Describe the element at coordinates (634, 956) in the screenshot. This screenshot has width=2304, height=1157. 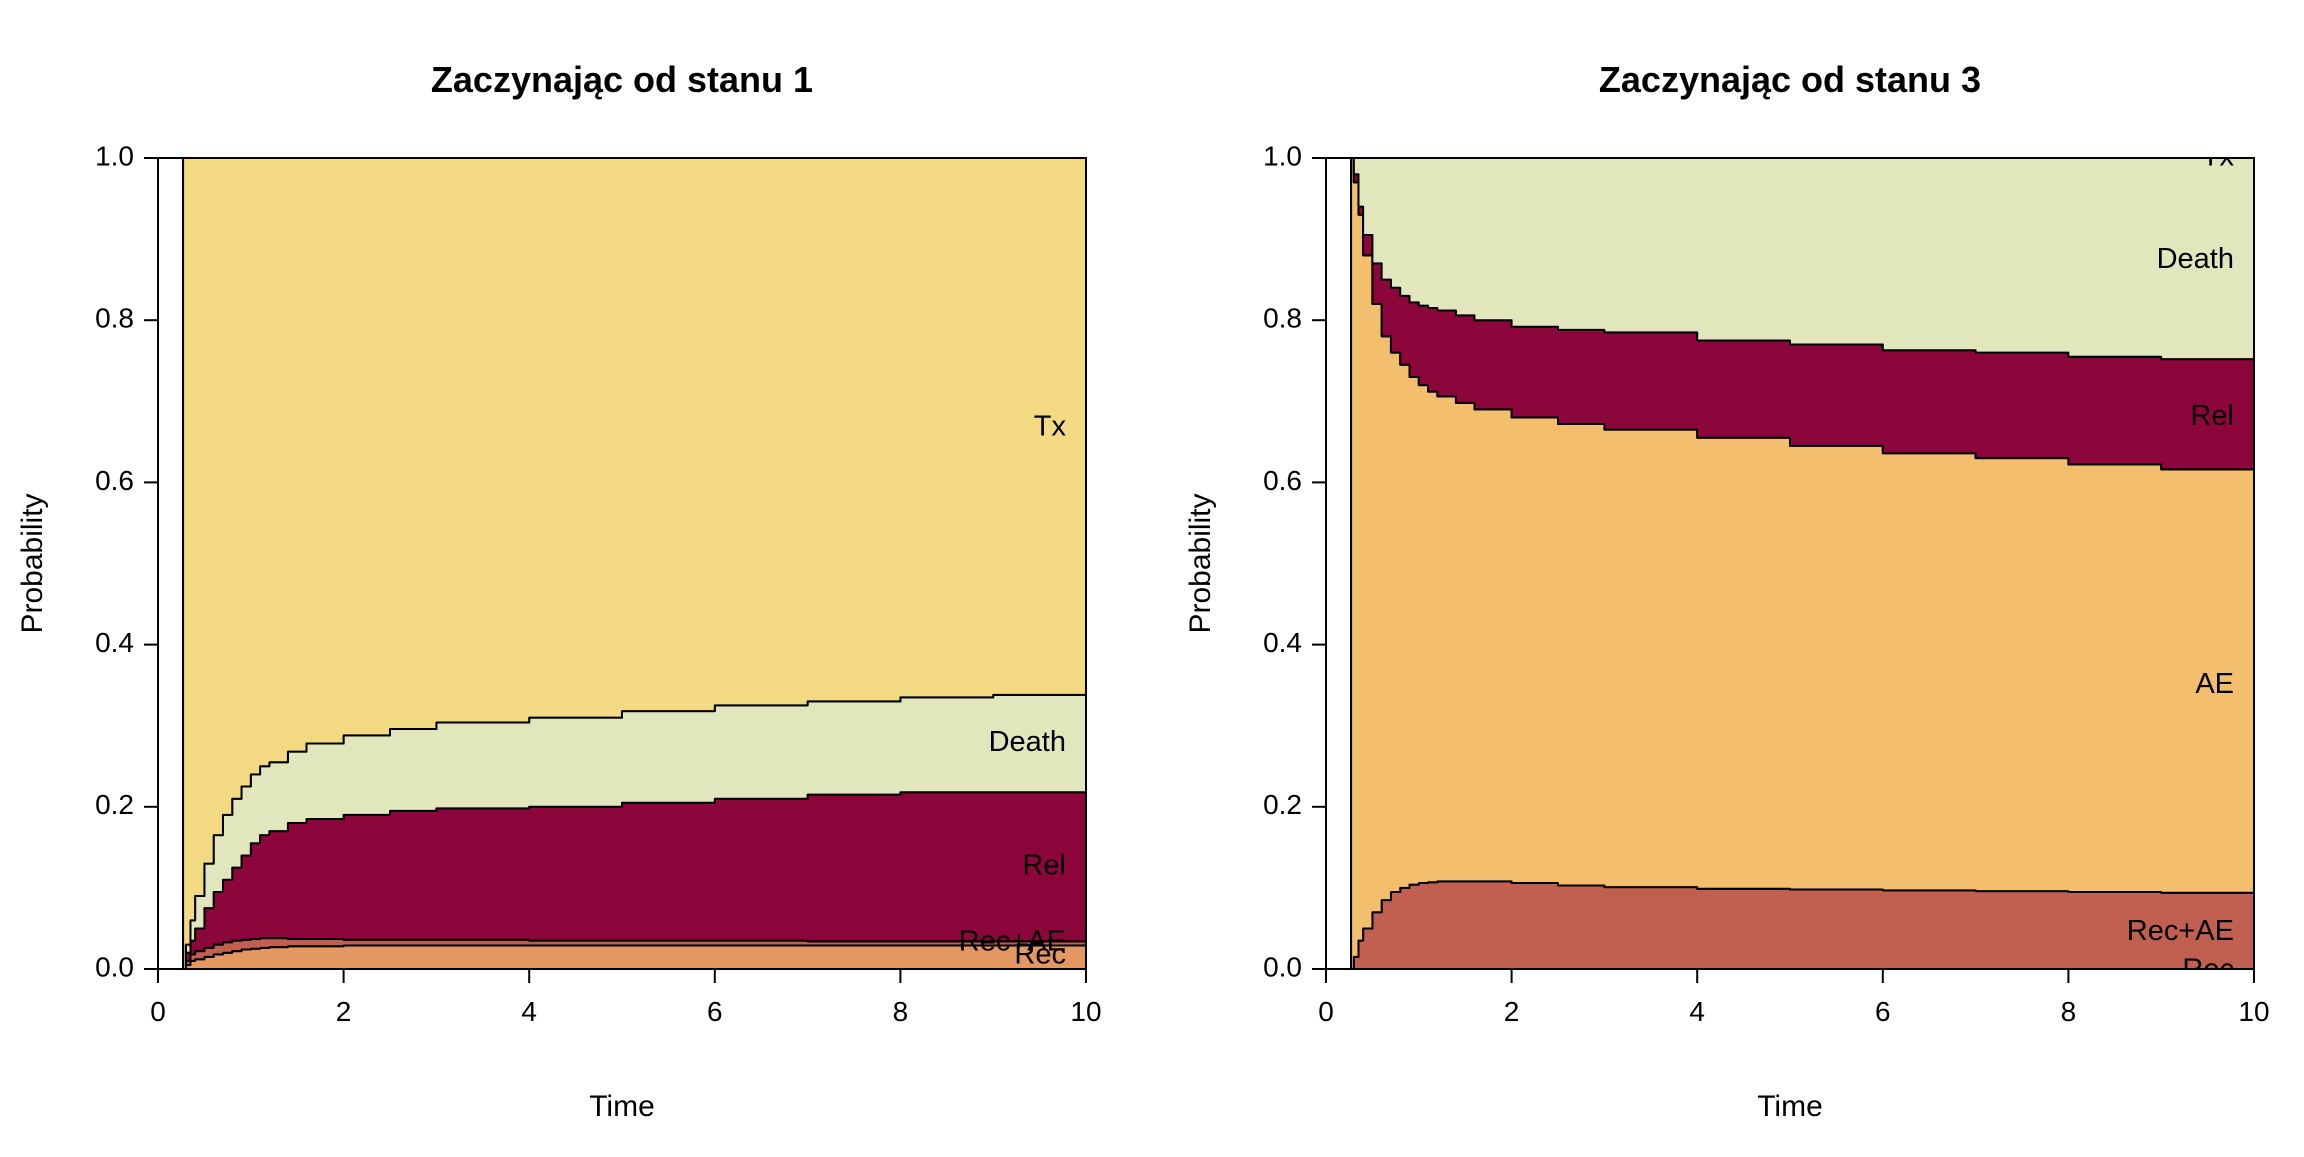
I see `band-rec` at that location.